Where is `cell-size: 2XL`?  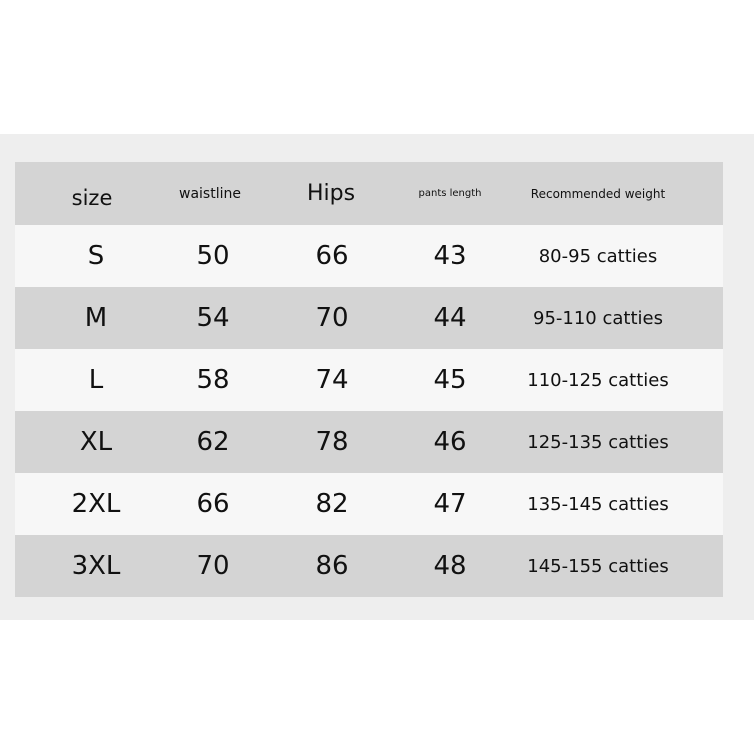 cell-size: 2XL is located at coordinates (96, 504).